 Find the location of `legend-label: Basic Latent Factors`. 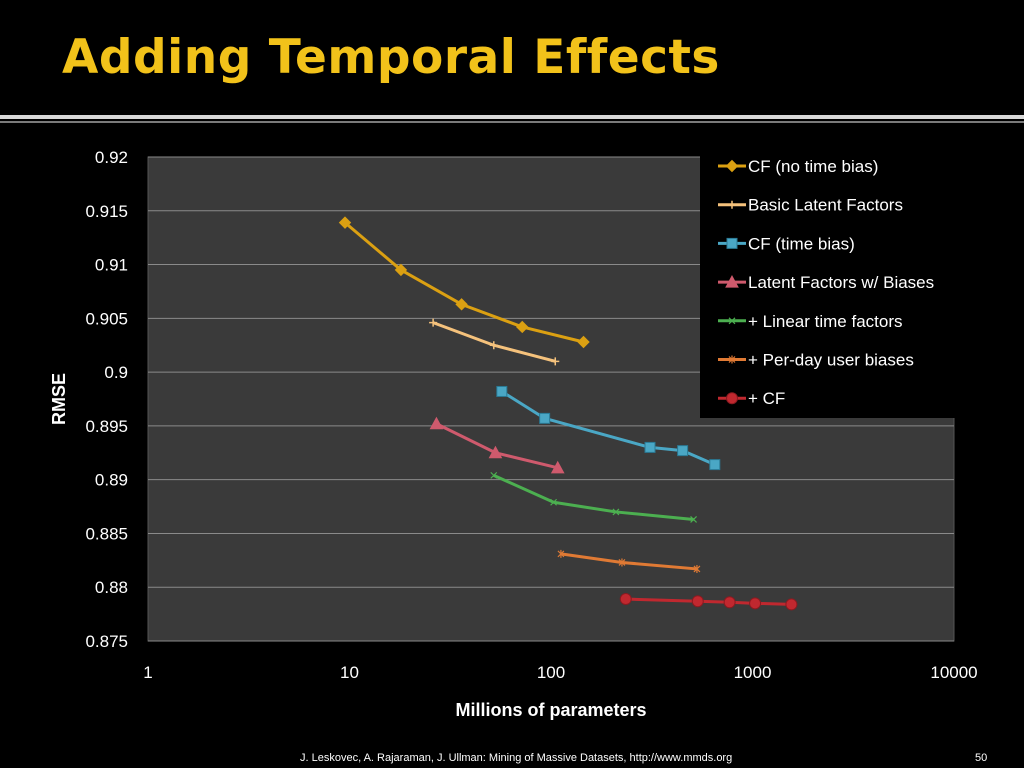

legend-label: Basic Latent Factors is located at coordinates (825, 205).